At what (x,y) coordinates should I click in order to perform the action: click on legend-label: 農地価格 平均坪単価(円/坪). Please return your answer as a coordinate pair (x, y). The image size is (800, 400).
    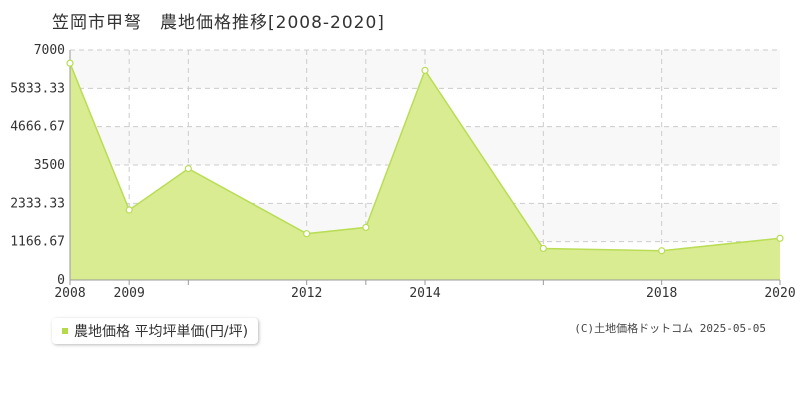
    Looking at the image, I should click on (161, 332).